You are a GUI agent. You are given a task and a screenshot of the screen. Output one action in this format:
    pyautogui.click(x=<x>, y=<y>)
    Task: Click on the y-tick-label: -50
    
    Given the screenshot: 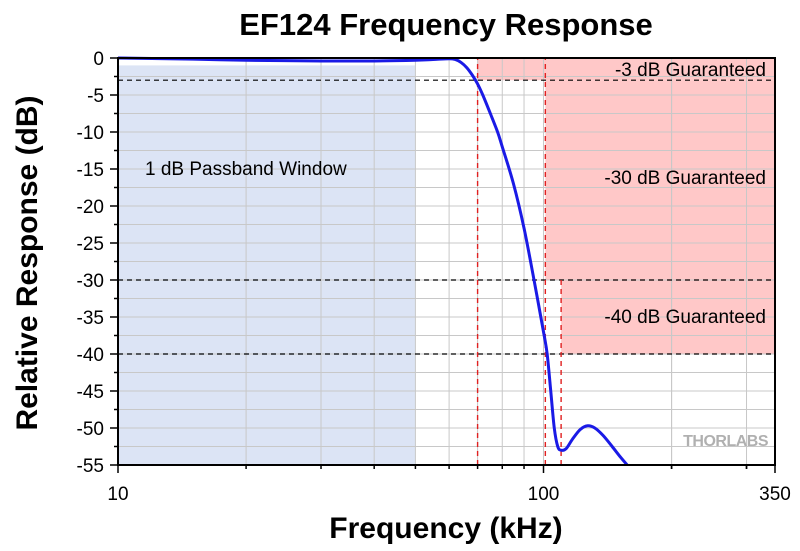 What is the action you would take?
    pyautogui.click(x=90, y=429)
    